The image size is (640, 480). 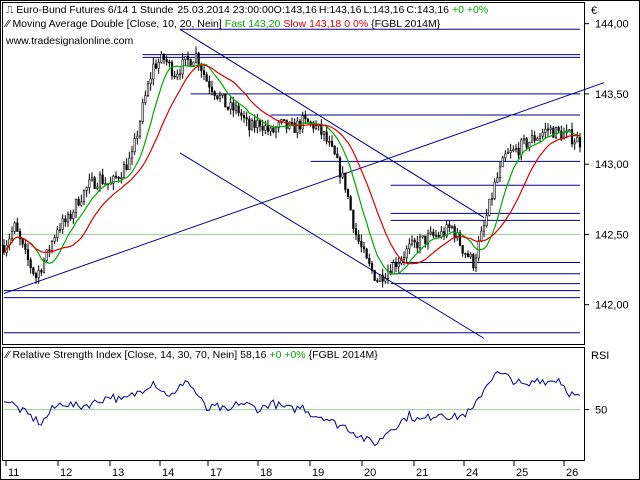 I want to click on fast-value: 143,20, so click(x=264, y=24).